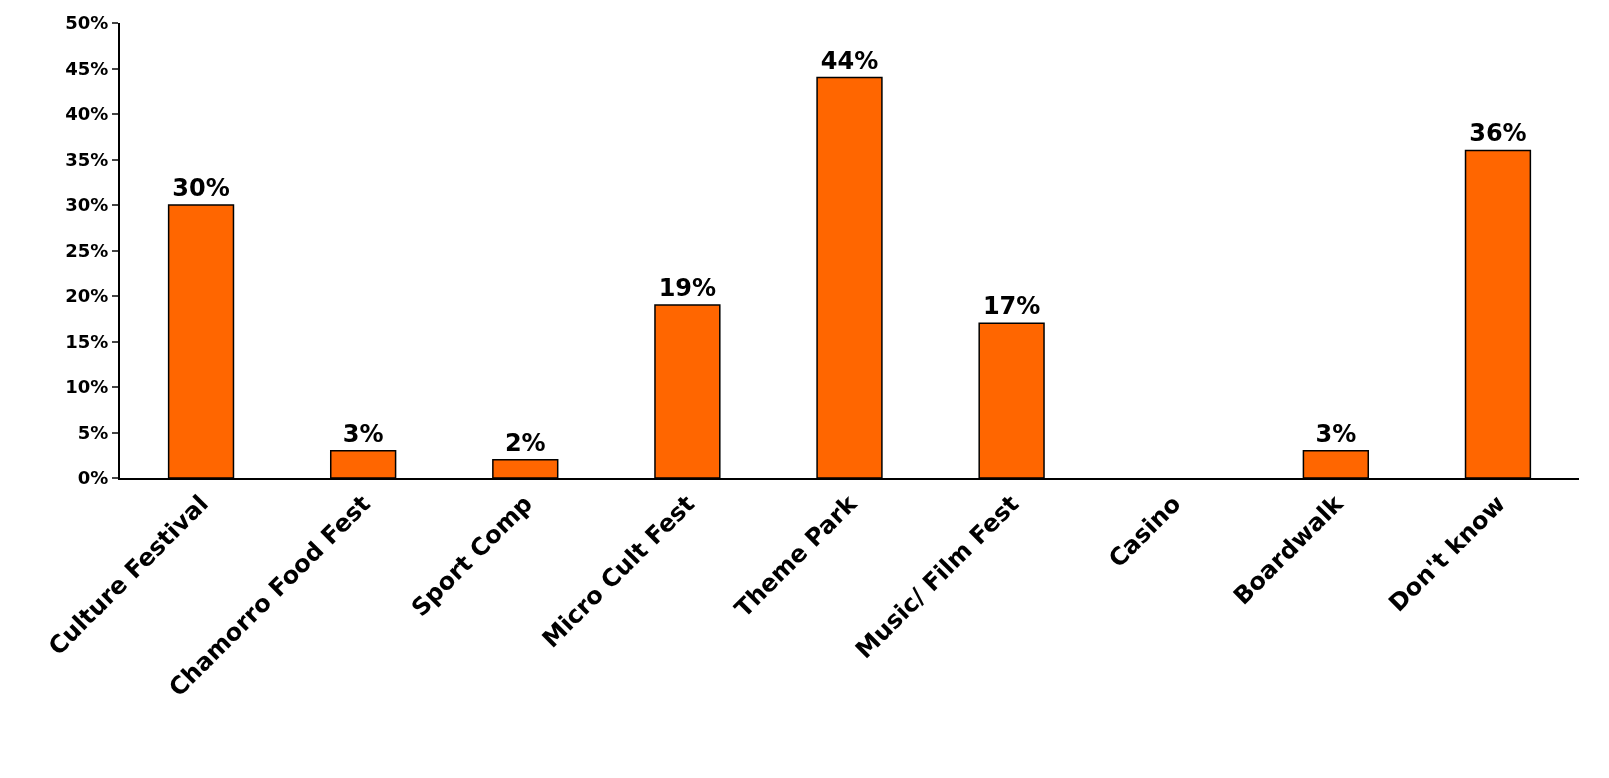 The width and height of the screenshot is (1609, 778). Describe the element at coordinates (87, 296) in the screenshot. I see `y-tick-label: 20%` at that location.